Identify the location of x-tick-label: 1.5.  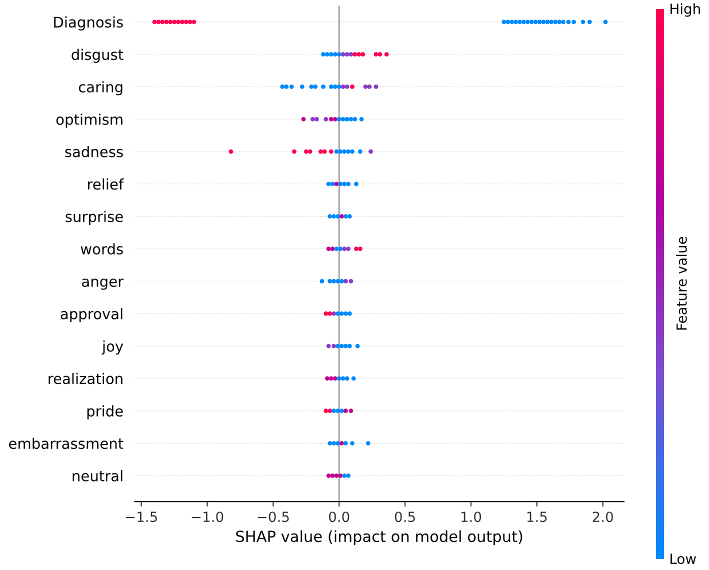
(537, 517).